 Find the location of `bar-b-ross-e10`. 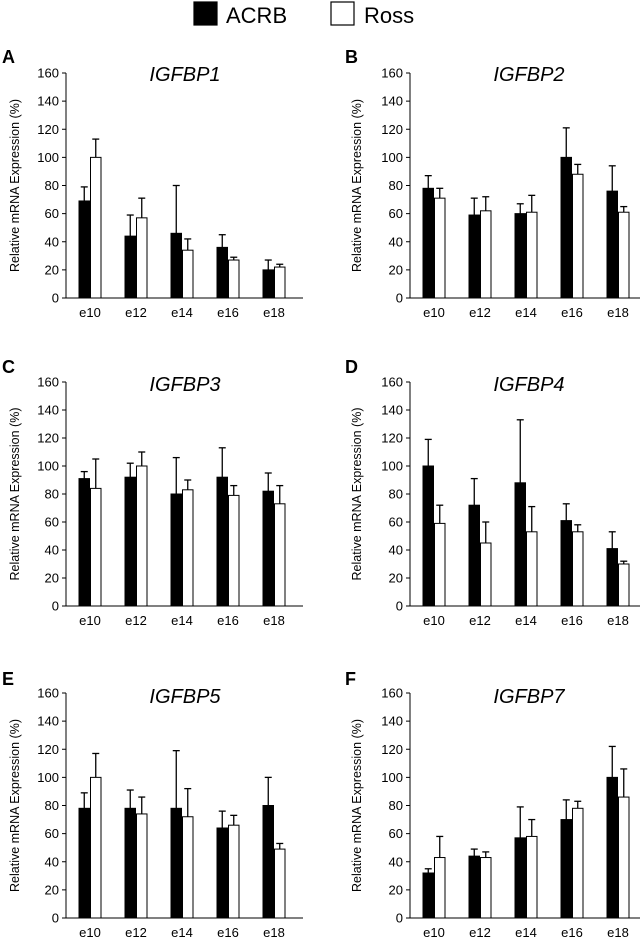

bar-b-ross-e10 is located at coordinates (440, 248).